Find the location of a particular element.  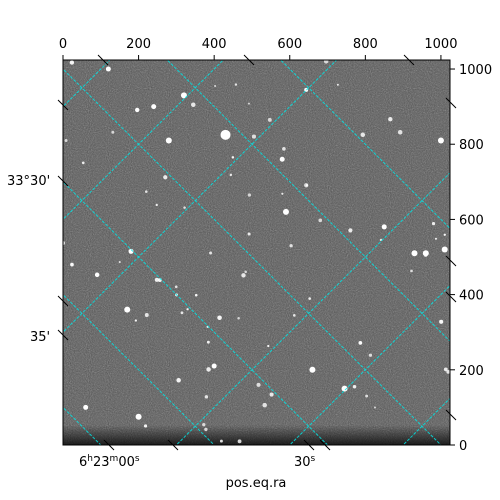

top-tick-label-5: 1000 is located at coordinates (440, 44).